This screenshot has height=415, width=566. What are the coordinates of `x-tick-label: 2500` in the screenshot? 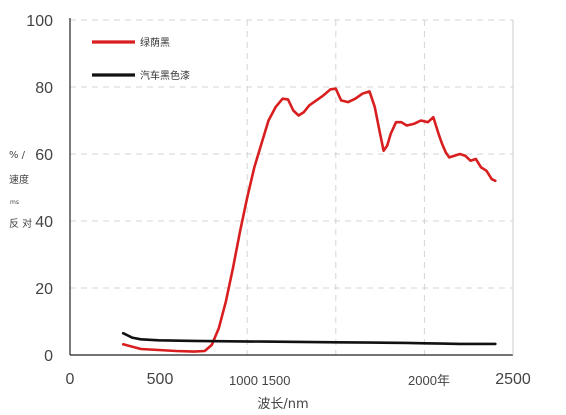 It's located at (513, 379).